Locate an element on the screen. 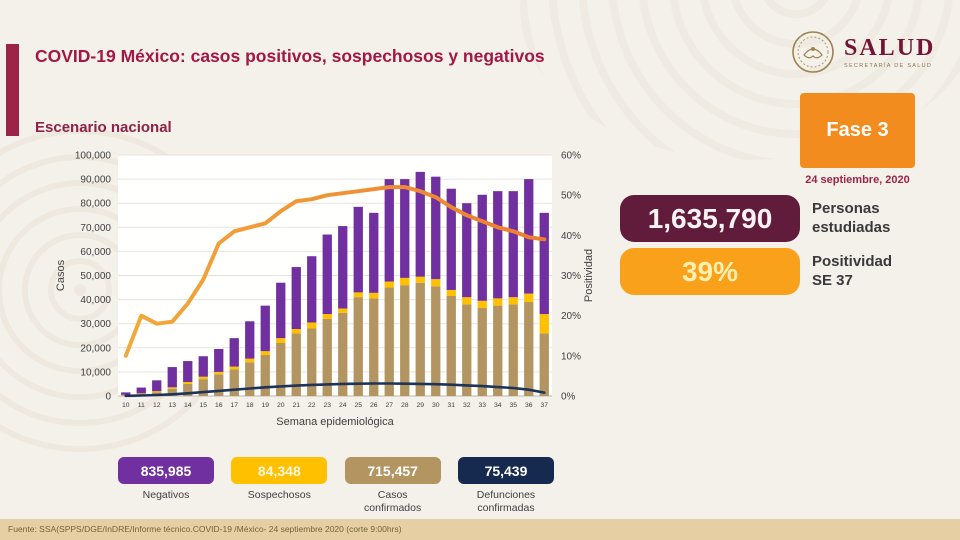 This screenshot has width=960, height=540. x-axis-tick: 36 is located at coordinates (529, 405).